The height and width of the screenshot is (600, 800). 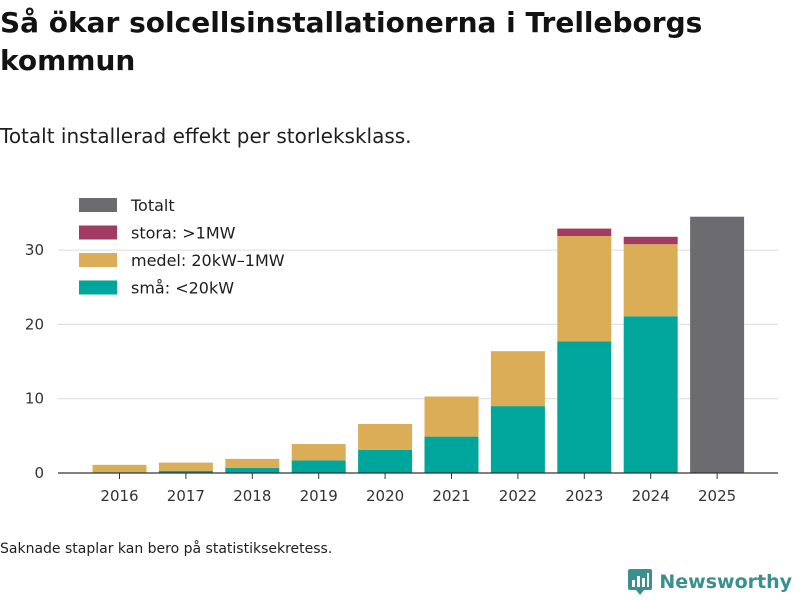 What do you see at coordinates (186, 496) in the screenshot?
I see `x-tick-label: 2017` at bounding box center [186, 496].